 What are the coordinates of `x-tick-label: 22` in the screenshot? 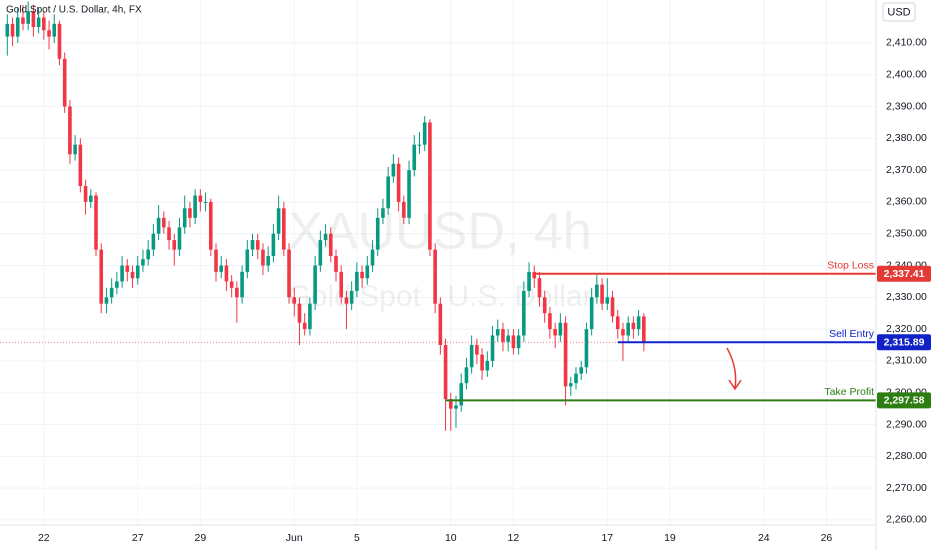 It's located at (44, 538).